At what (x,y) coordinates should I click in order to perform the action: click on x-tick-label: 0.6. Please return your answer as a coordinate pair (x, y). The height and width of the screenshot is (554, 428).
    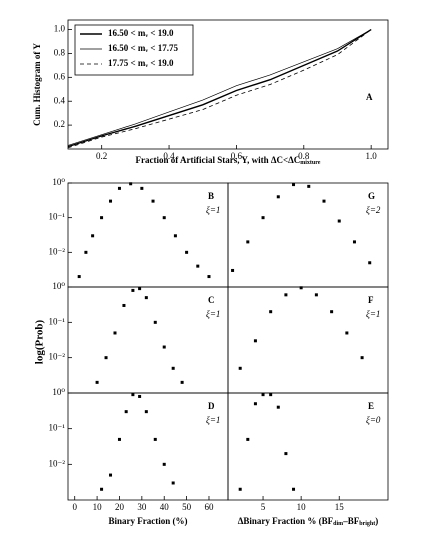
    Looking at the image, I should click on (237, 156).